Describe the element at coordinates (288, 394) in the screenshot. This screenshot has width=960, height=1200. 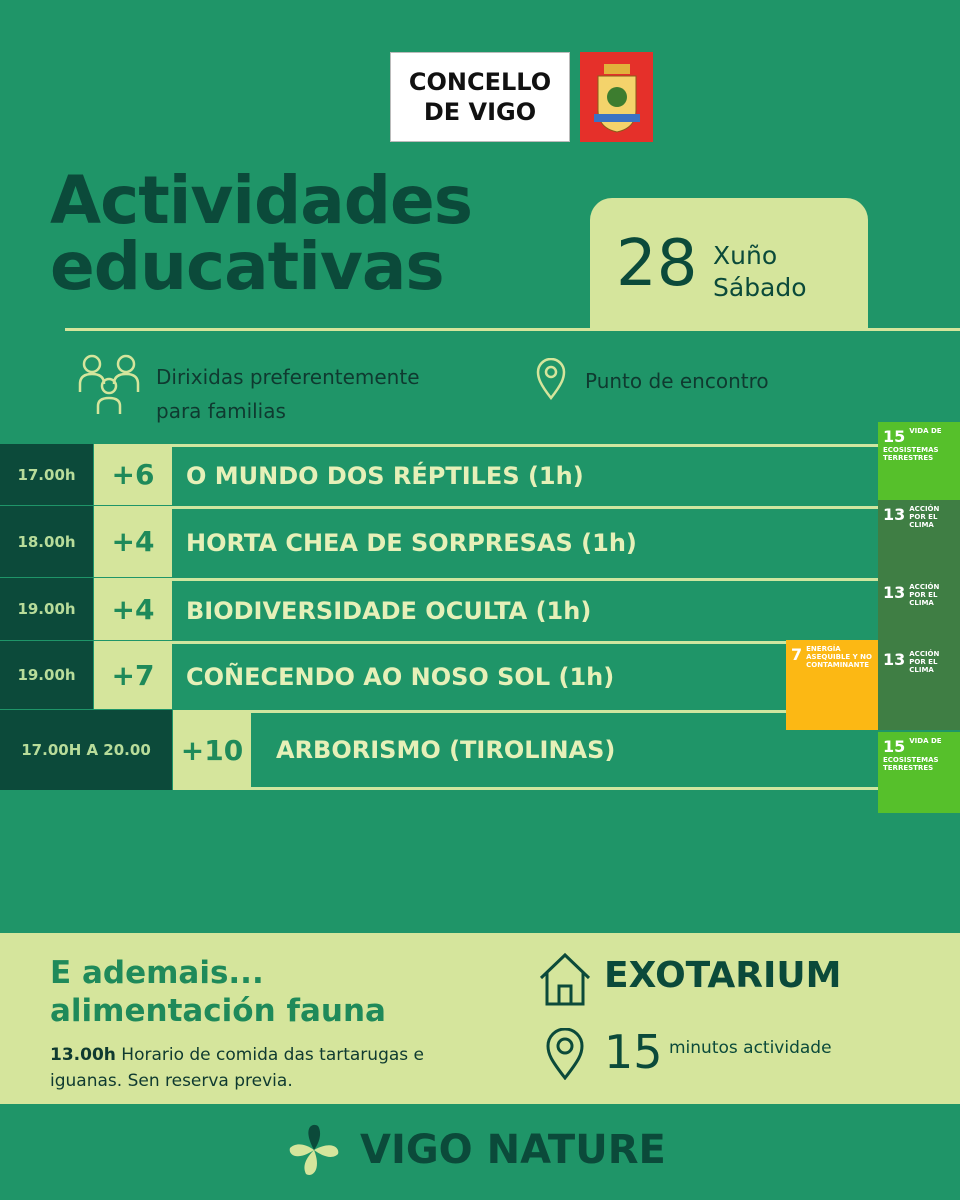
I see `audience: Dirixidas preferentemente para familias` at that location.